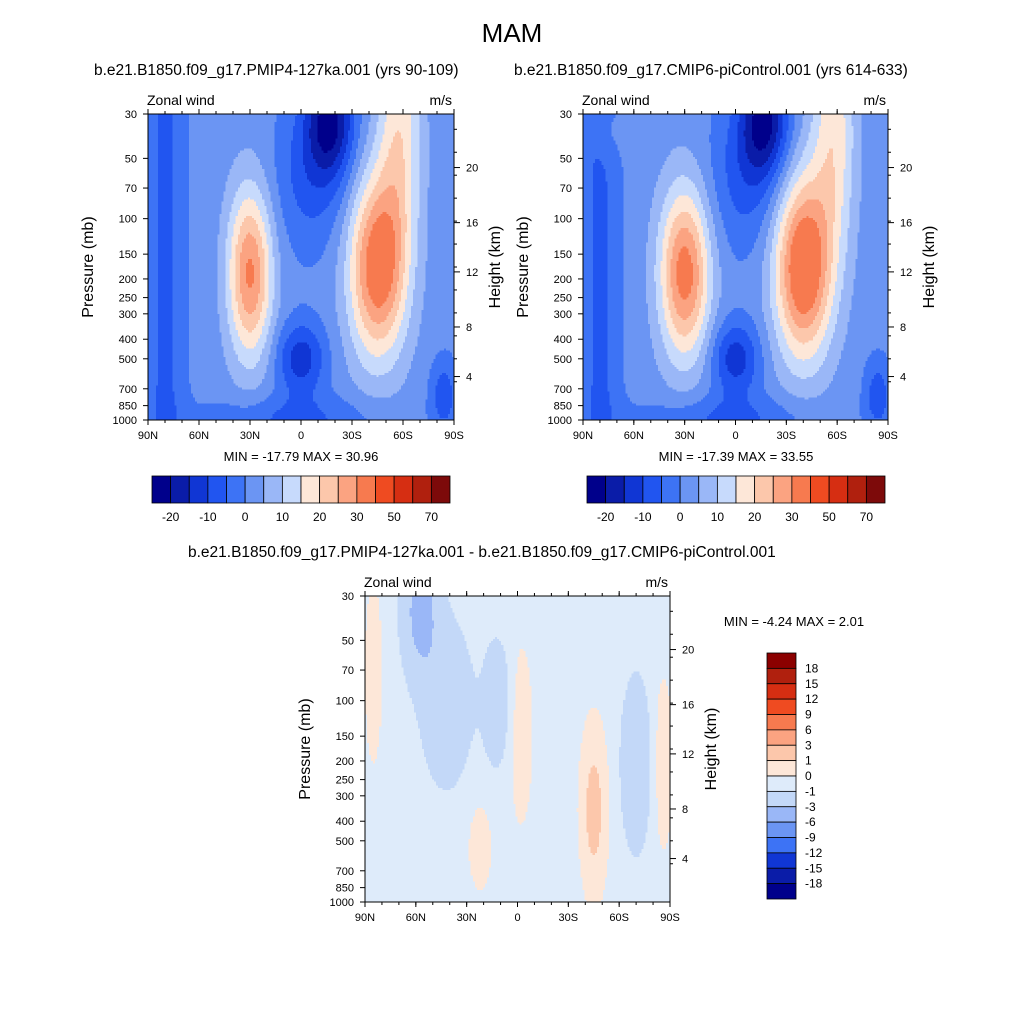 This screenshot has height=1024, width=1024. What do you see at coordinates (301, 267) in the screenshot?
I see `heatmap-field` at bounding box center [301, 267].